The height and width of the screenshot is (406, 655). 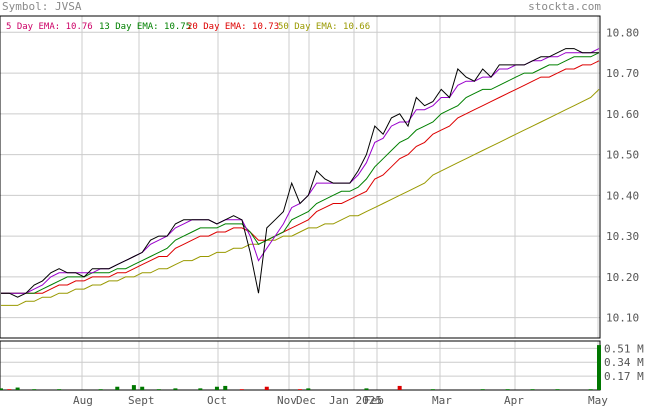 What do you see at coordinates (306, 400) in the screenshot?
I see `date-tick-label: Dec` at bounding box center [306, 400].